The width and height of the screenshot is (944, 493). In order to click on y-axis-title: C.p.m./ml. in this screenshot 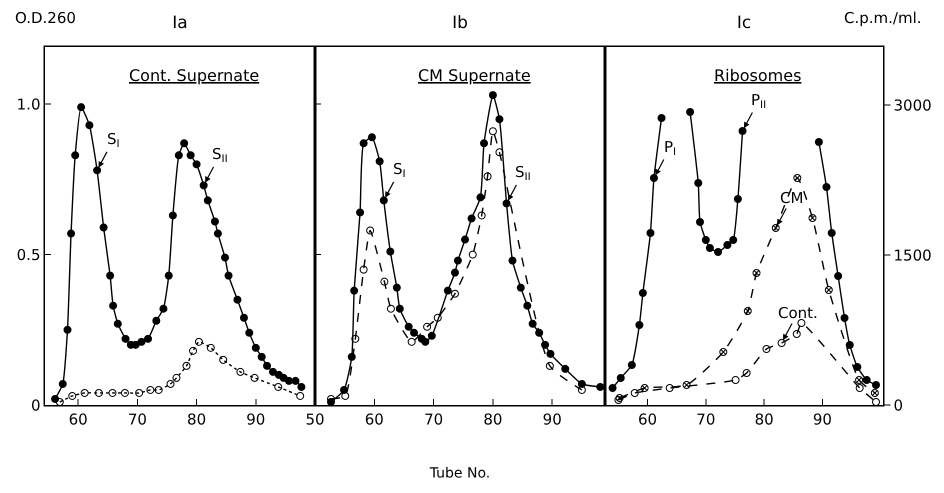, I will do `click(883, 18)`.